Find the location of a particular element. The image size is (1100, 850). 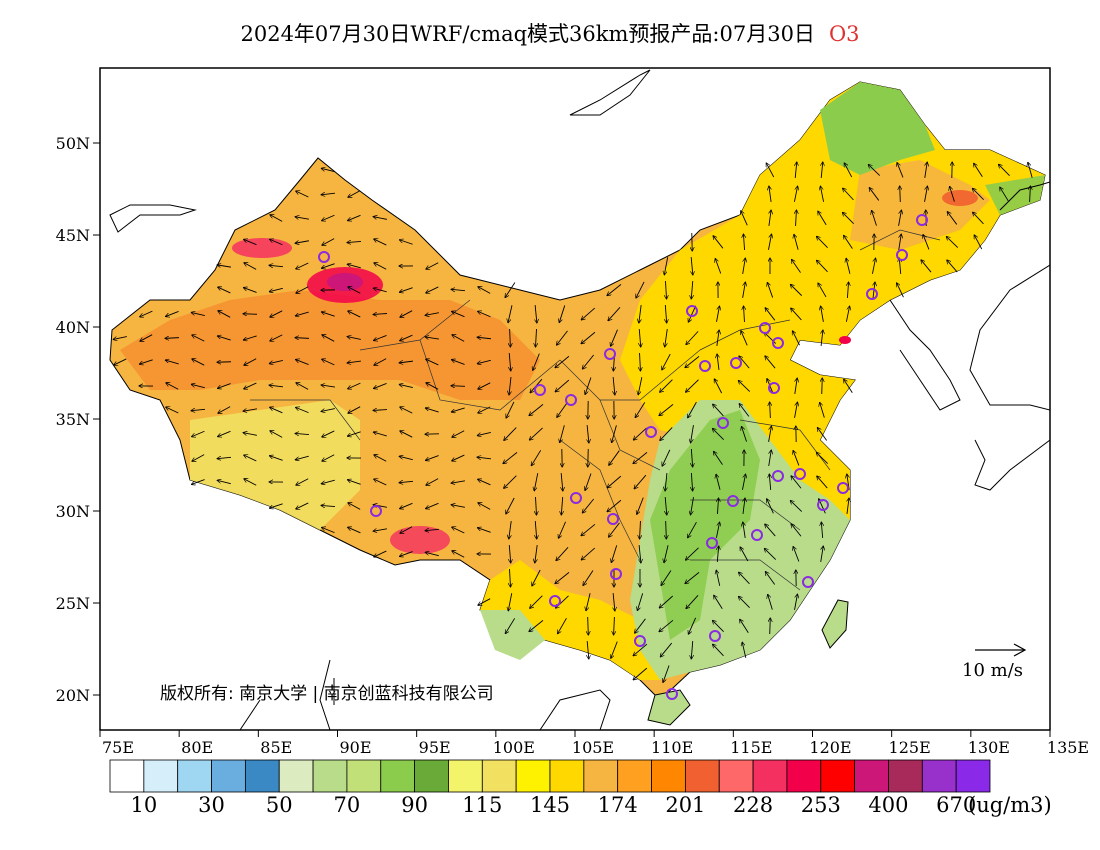

lon-tick-label: 100E is located at coordinates (514, 747).